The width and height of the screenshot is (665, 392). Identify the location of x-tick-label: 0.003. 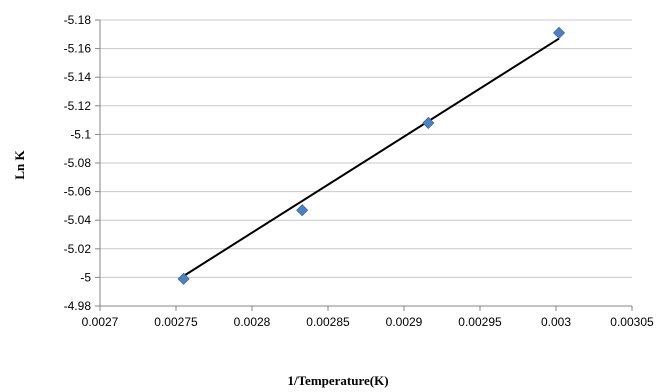
(556, 322).